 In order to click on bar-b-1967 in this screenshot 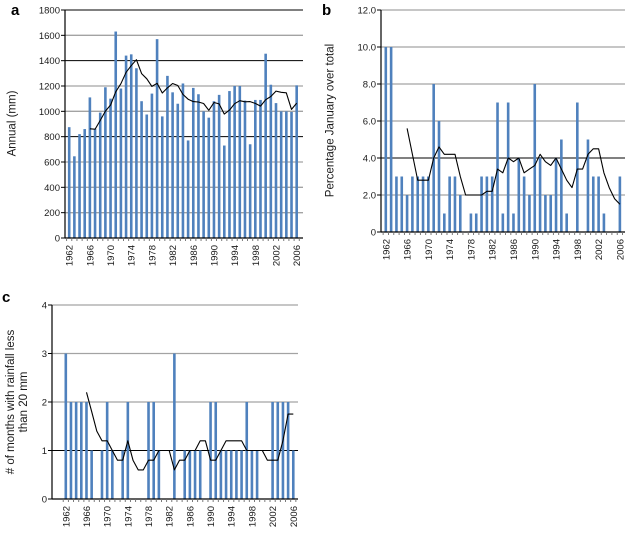, I will do `click(412, 204)`.